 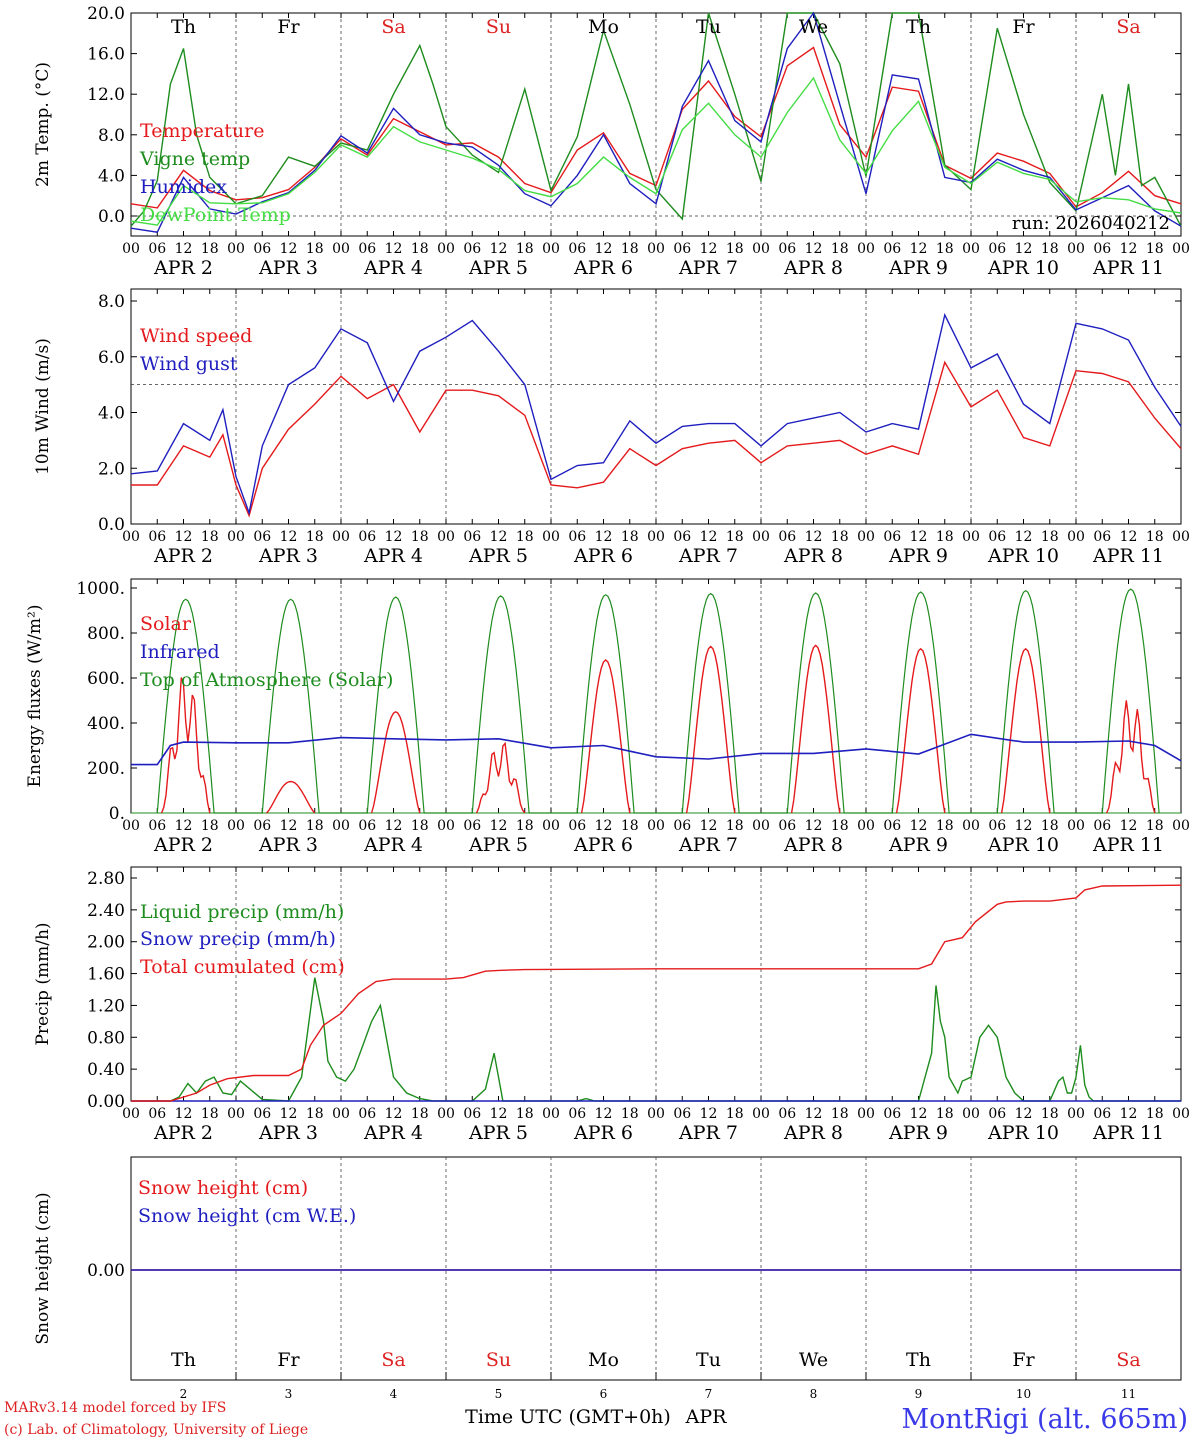 I want to click on series-vigne-temp, so click(x=656, y=119).